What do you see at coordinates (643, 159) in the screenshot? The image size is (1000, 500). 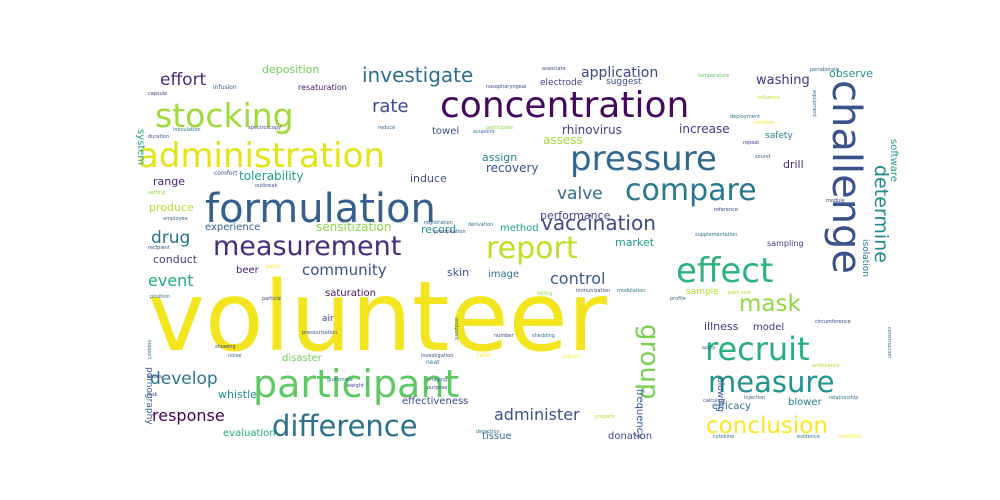 I see `word-pressure: pressure` at bounding box center [643, 159].